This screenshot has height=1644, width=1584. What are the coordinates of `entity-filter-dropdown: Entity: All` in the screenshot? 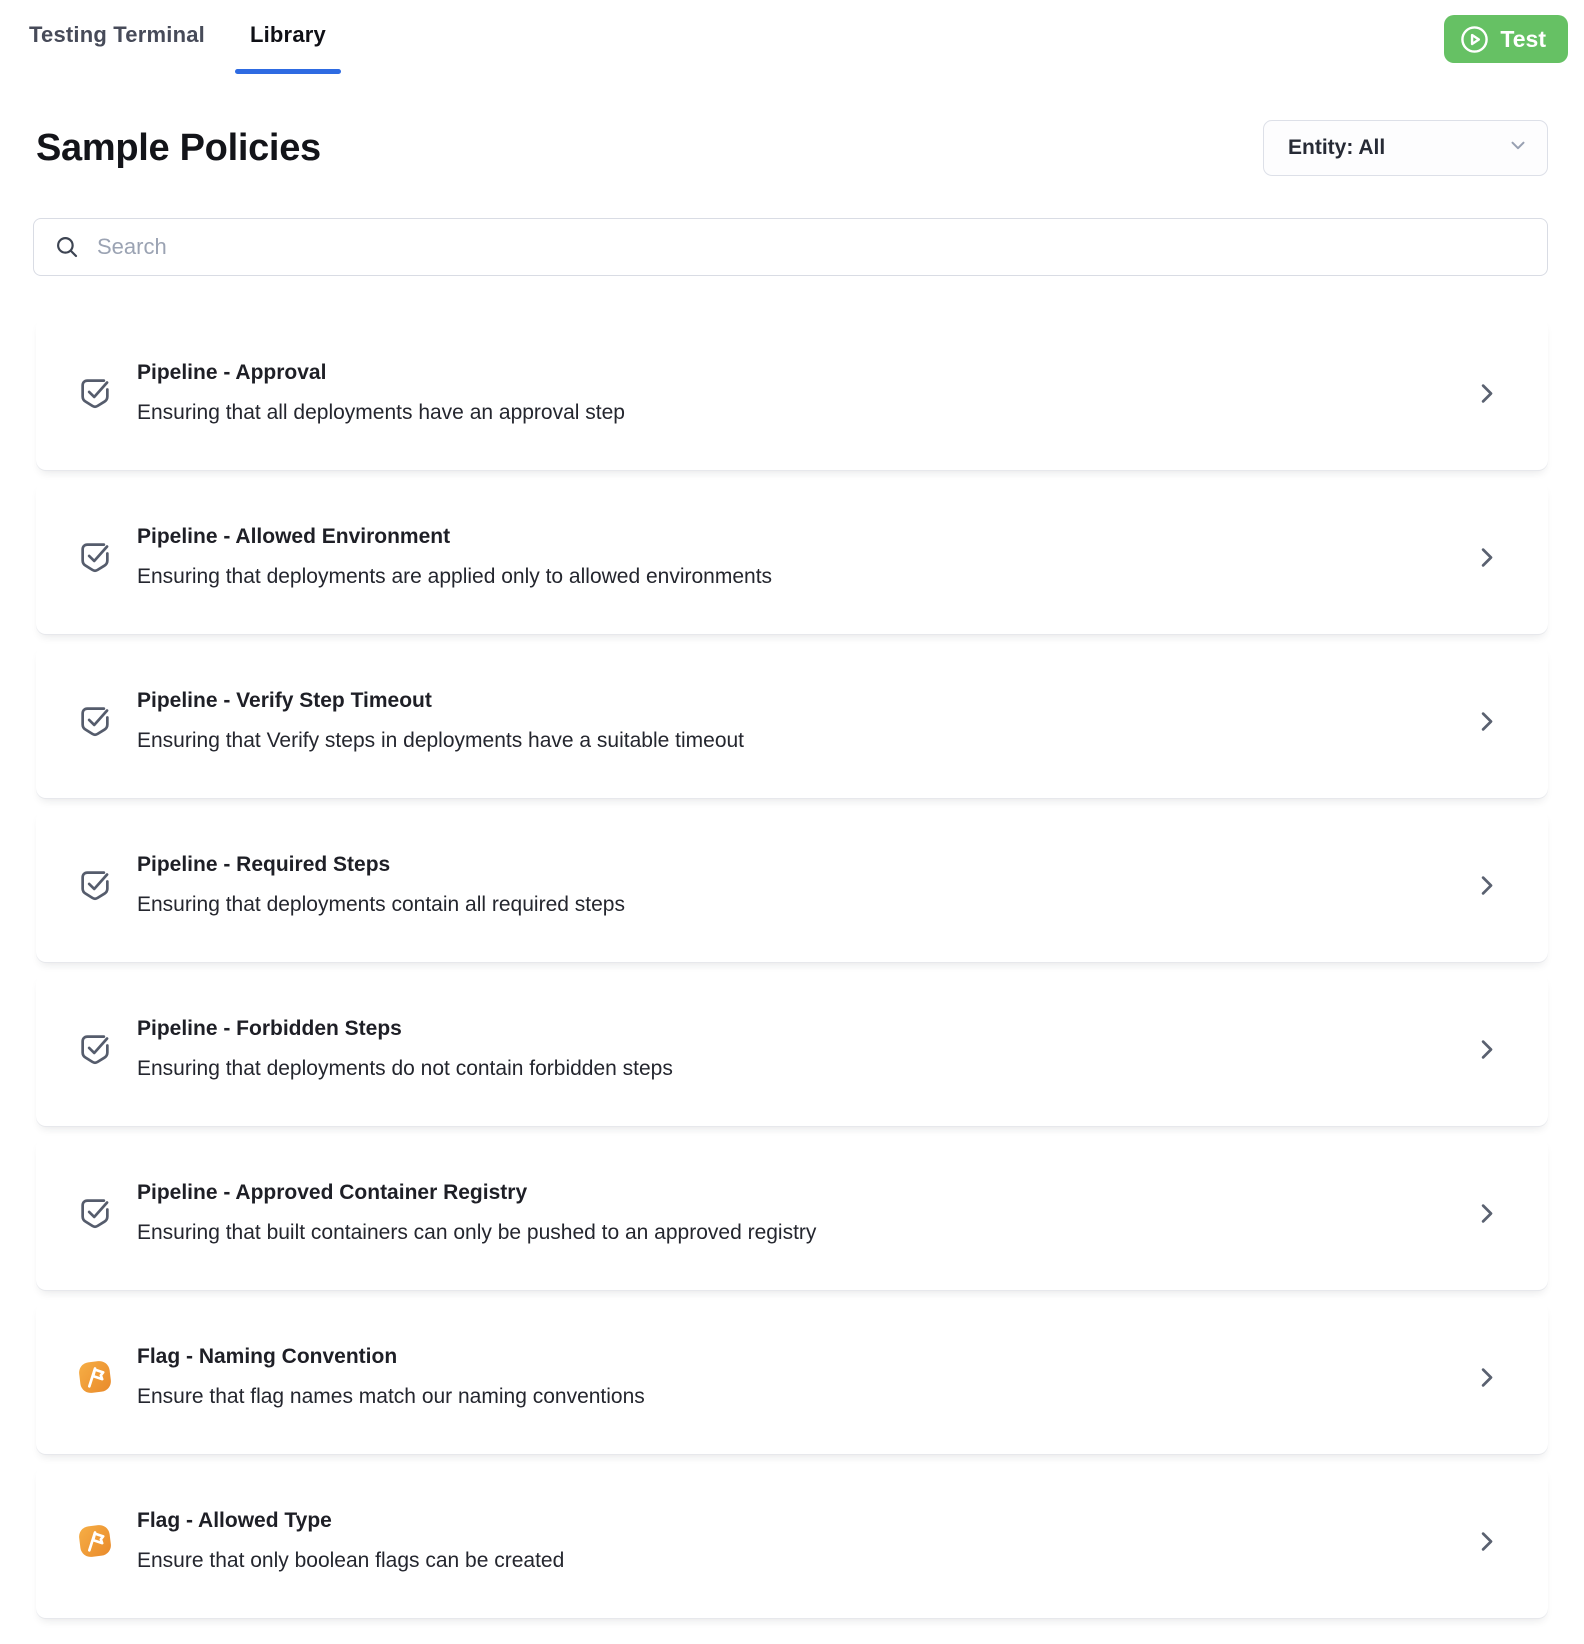 It's located at (1405, 148).